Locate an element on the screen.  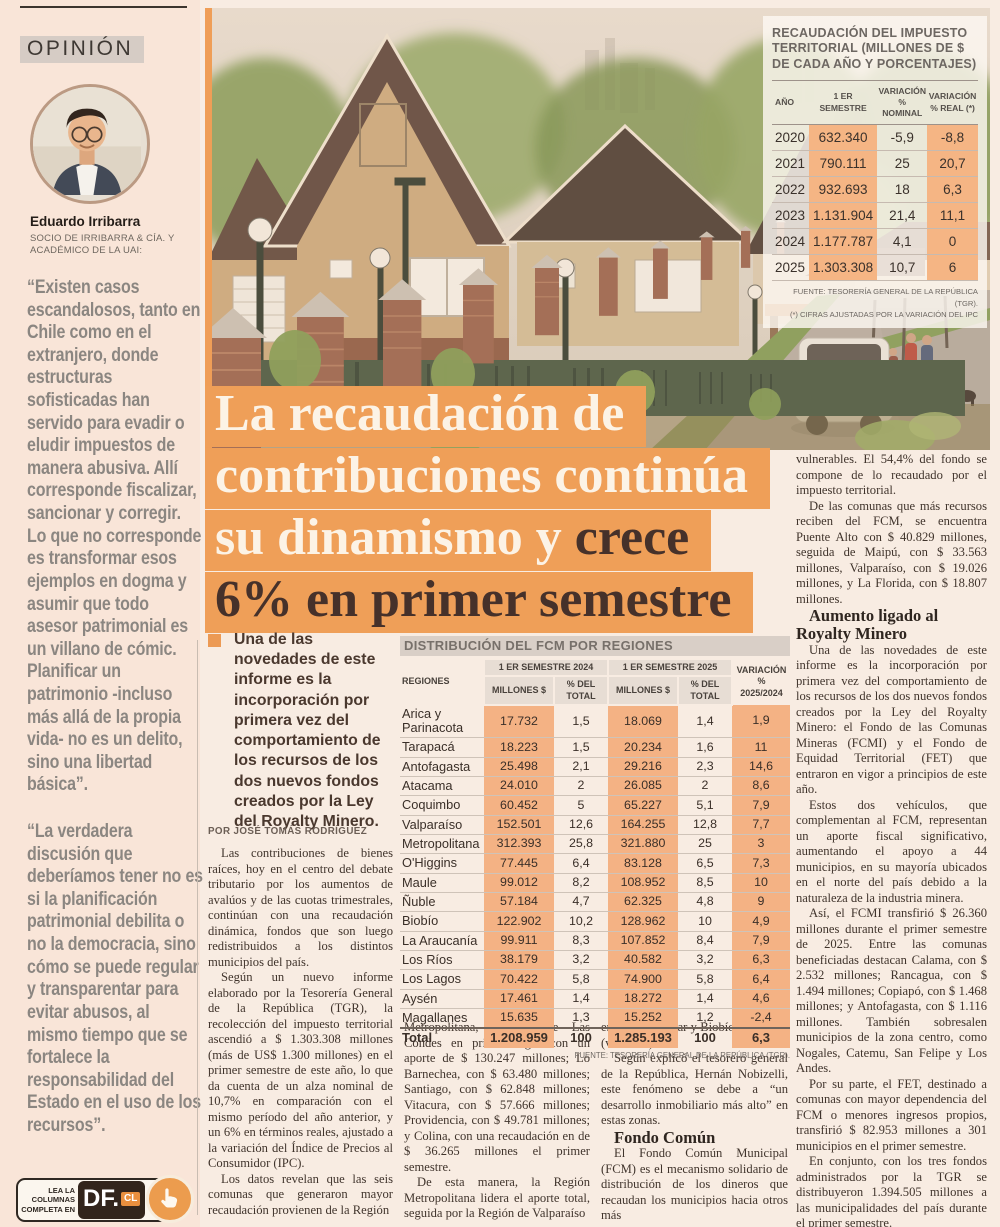
table-row: Coquimbo 60.452 5 65.227 5,1 7,9 is located at coordinates (595, 805).